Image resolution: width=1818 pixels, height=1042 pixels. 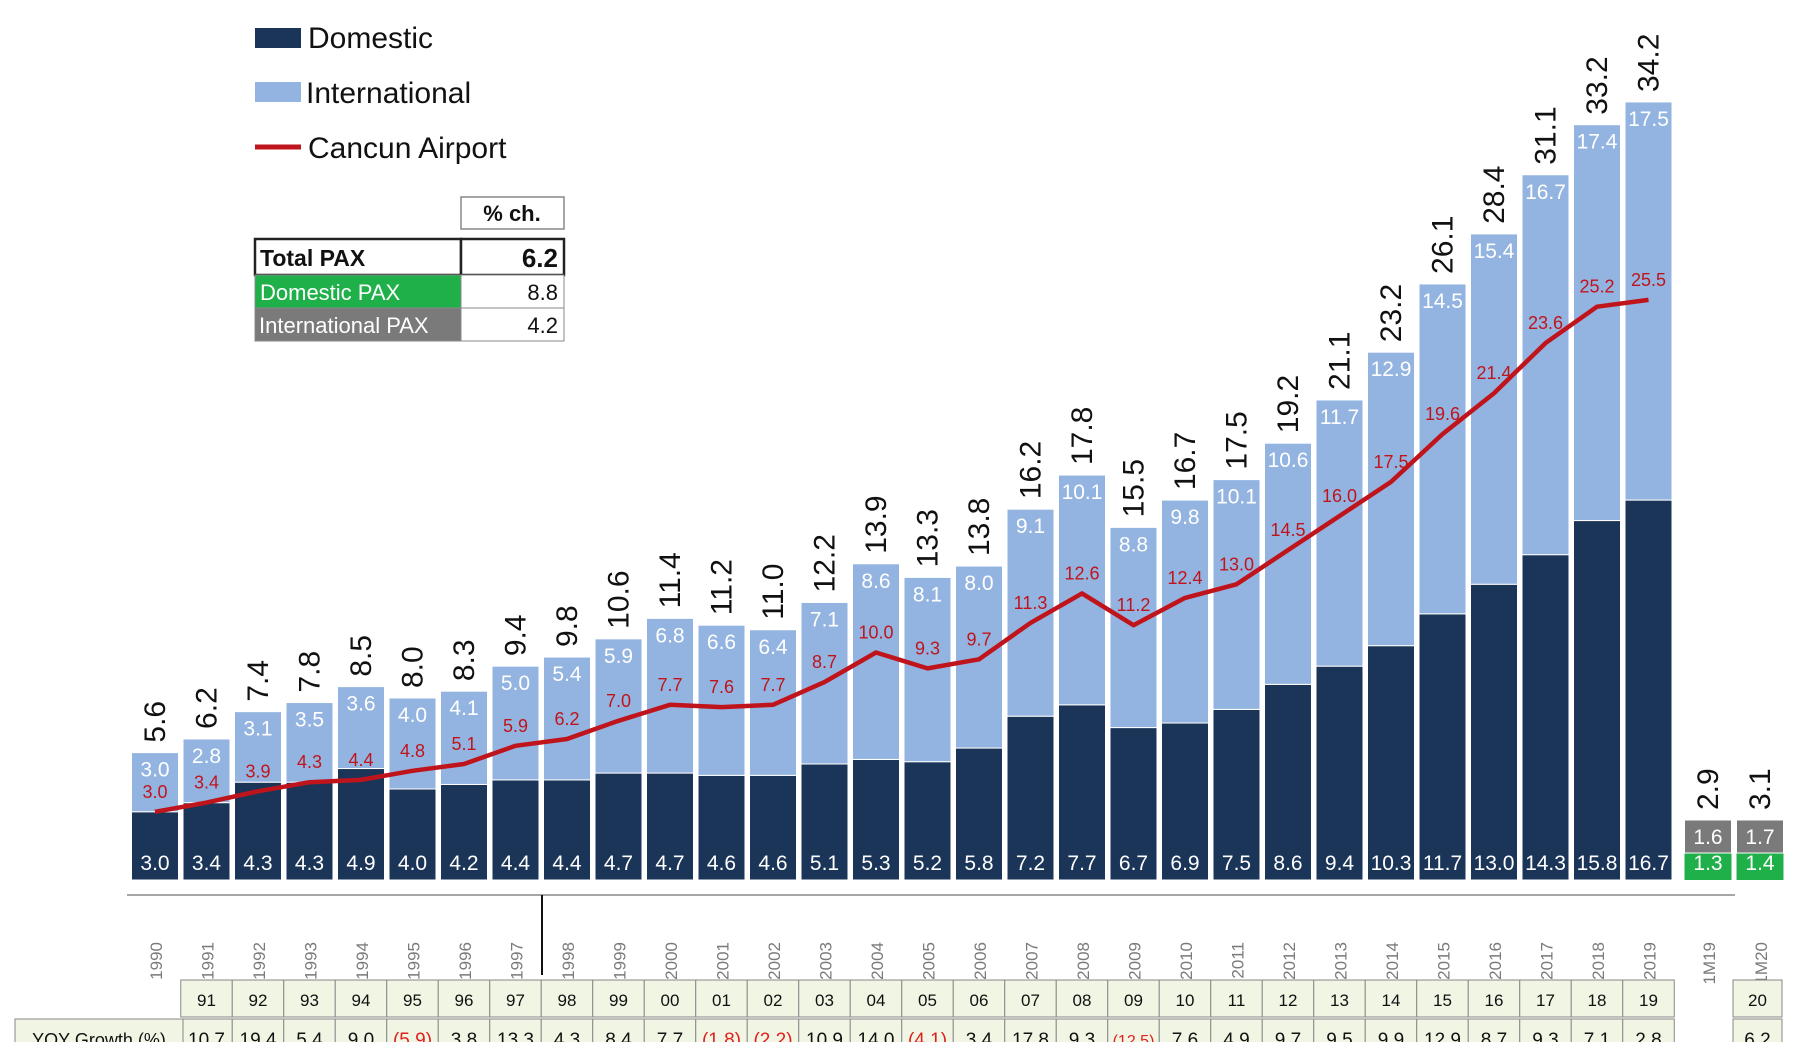 I want to click on growth-extra-value-cell, so click(x=1757, y=1030).